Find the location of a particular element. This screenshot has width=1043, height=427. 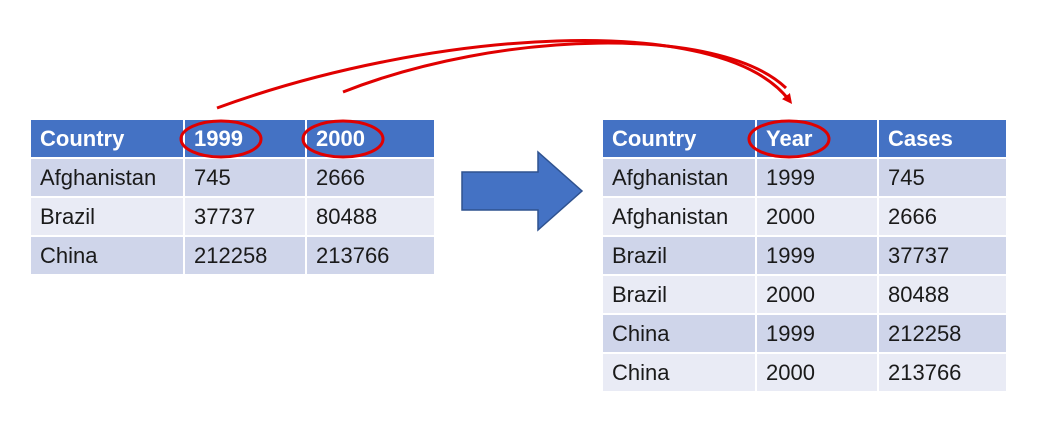

header-row: Country Year Cases is located at coordinates (804, 138).